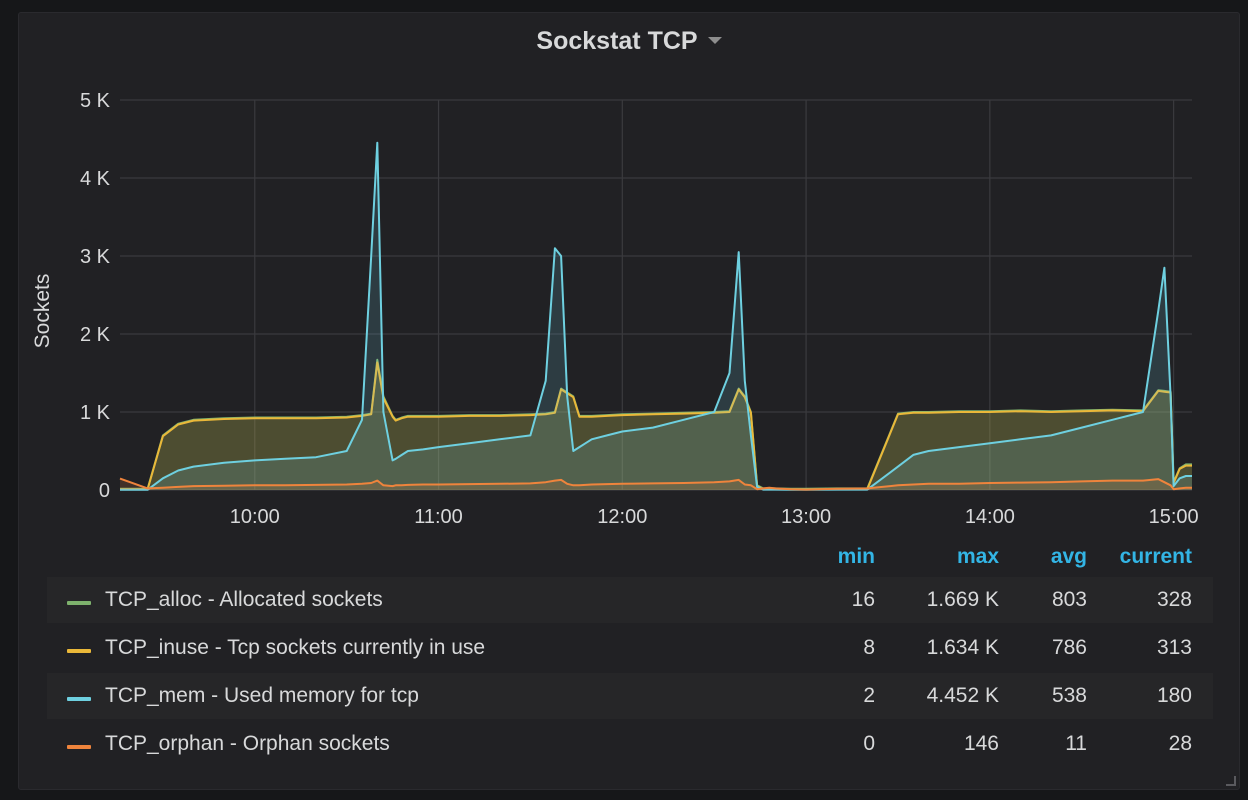 The width and height of the screenshot is (1248, 800). I want to click on legend-header-max: max, so click(977, 556).